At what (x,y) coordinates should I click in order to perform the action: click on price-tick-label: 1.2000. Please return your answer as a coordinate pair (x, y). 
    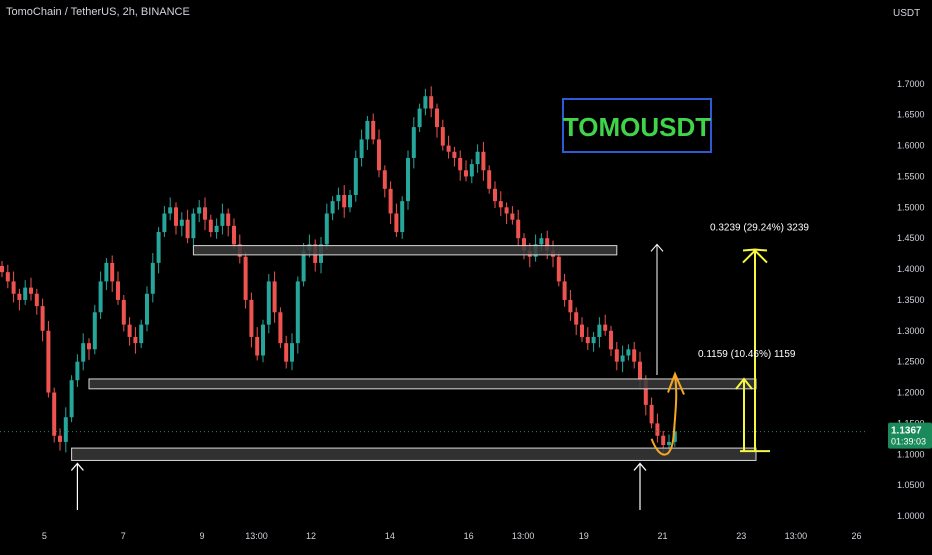
    Looking at the image, I should click on (911, 393).